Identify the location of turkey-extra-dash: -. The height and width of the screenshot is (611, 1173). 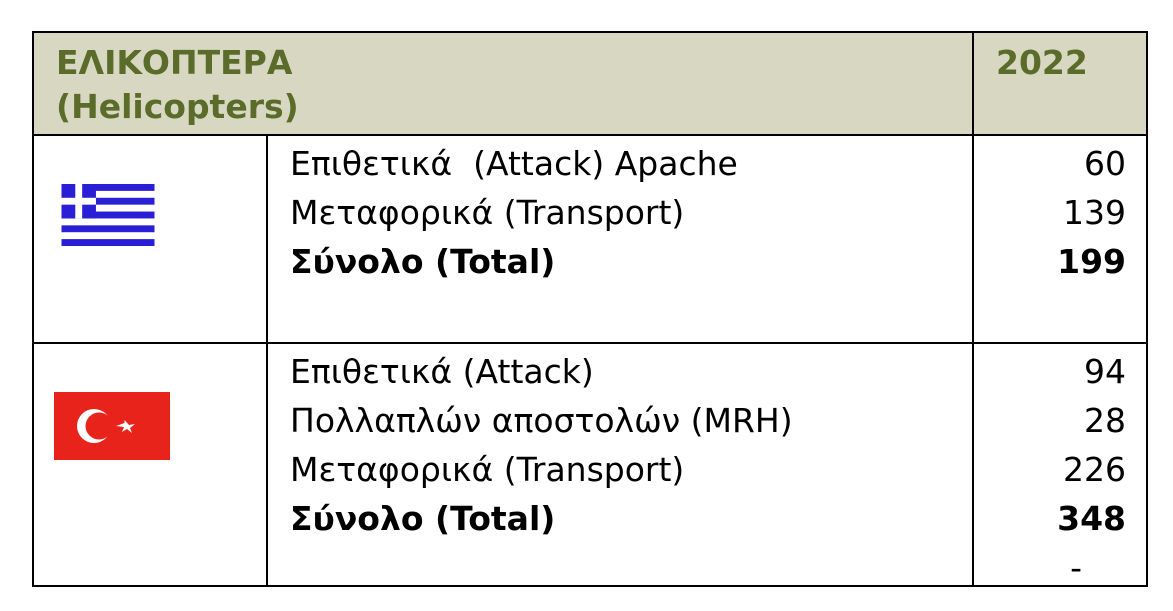
(1076, 567).